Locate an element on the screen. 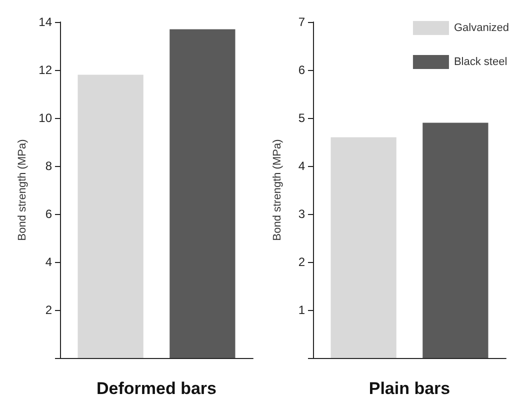 Image resolution: width=522 pixels, height=410 pixels. x-axis-title: Deformed bars is located at coordinates (156, 388).